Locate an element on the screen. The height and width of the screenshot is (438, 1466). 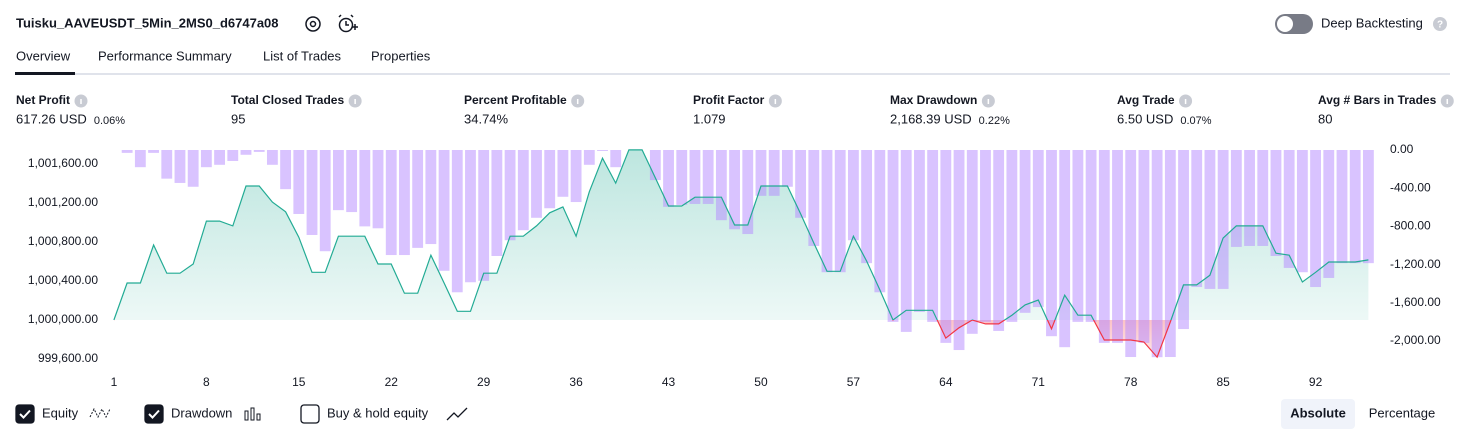
settings-icon is located at coordinates (313, 24).